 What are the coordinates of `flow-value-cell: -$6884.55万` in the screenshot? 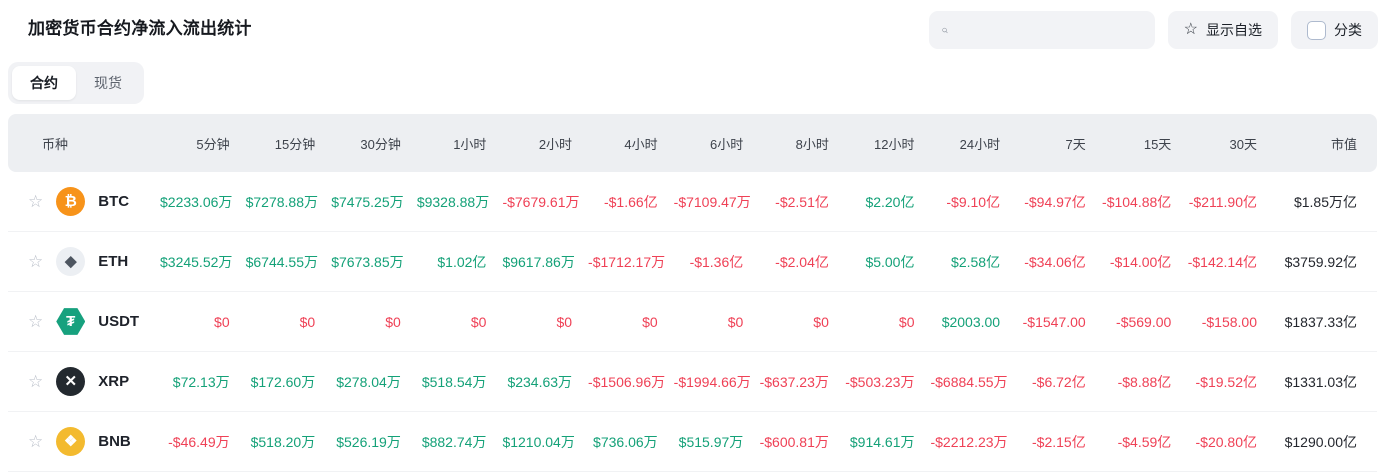 It's located at (973, 382).